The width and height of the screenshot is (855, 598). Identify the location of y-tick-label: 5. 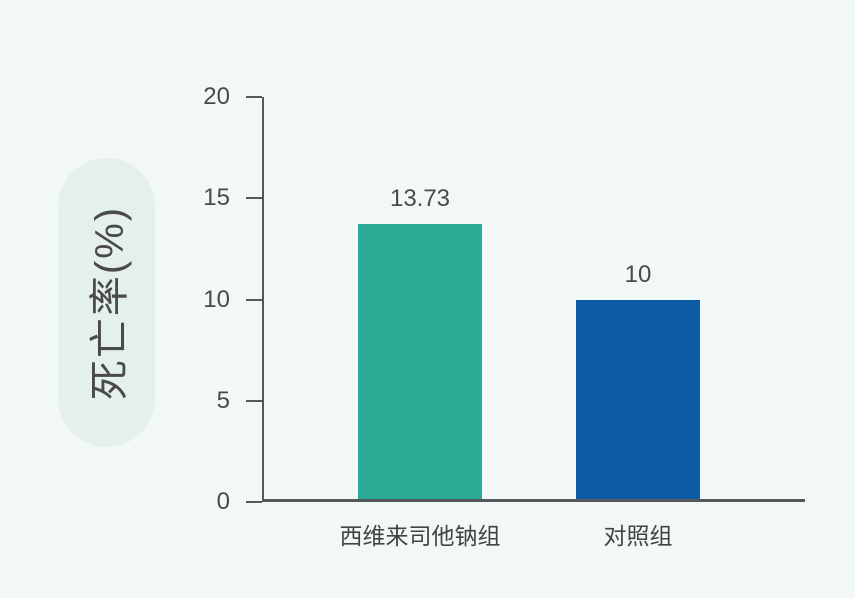
(223, 400).